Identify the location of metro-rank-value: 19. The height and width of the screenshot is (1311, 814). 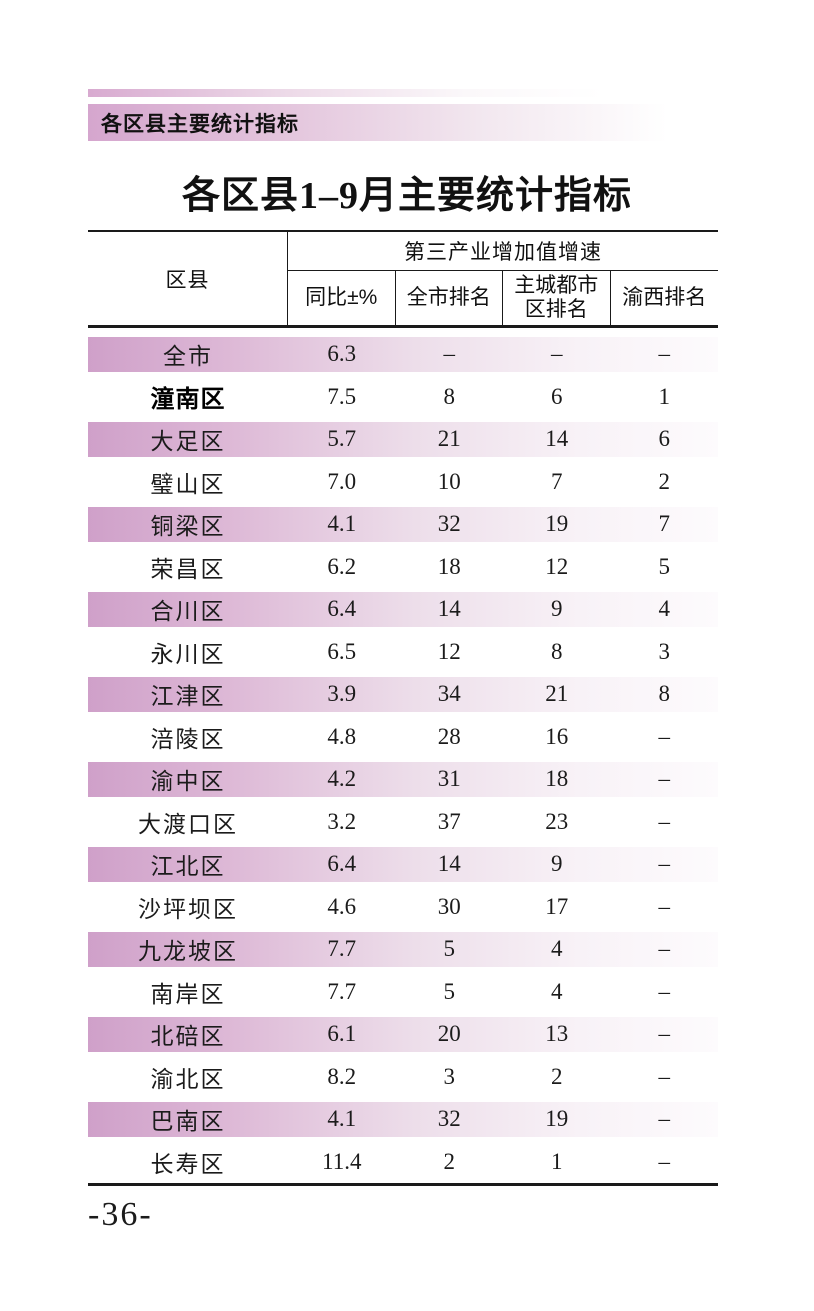
(557, 1119).